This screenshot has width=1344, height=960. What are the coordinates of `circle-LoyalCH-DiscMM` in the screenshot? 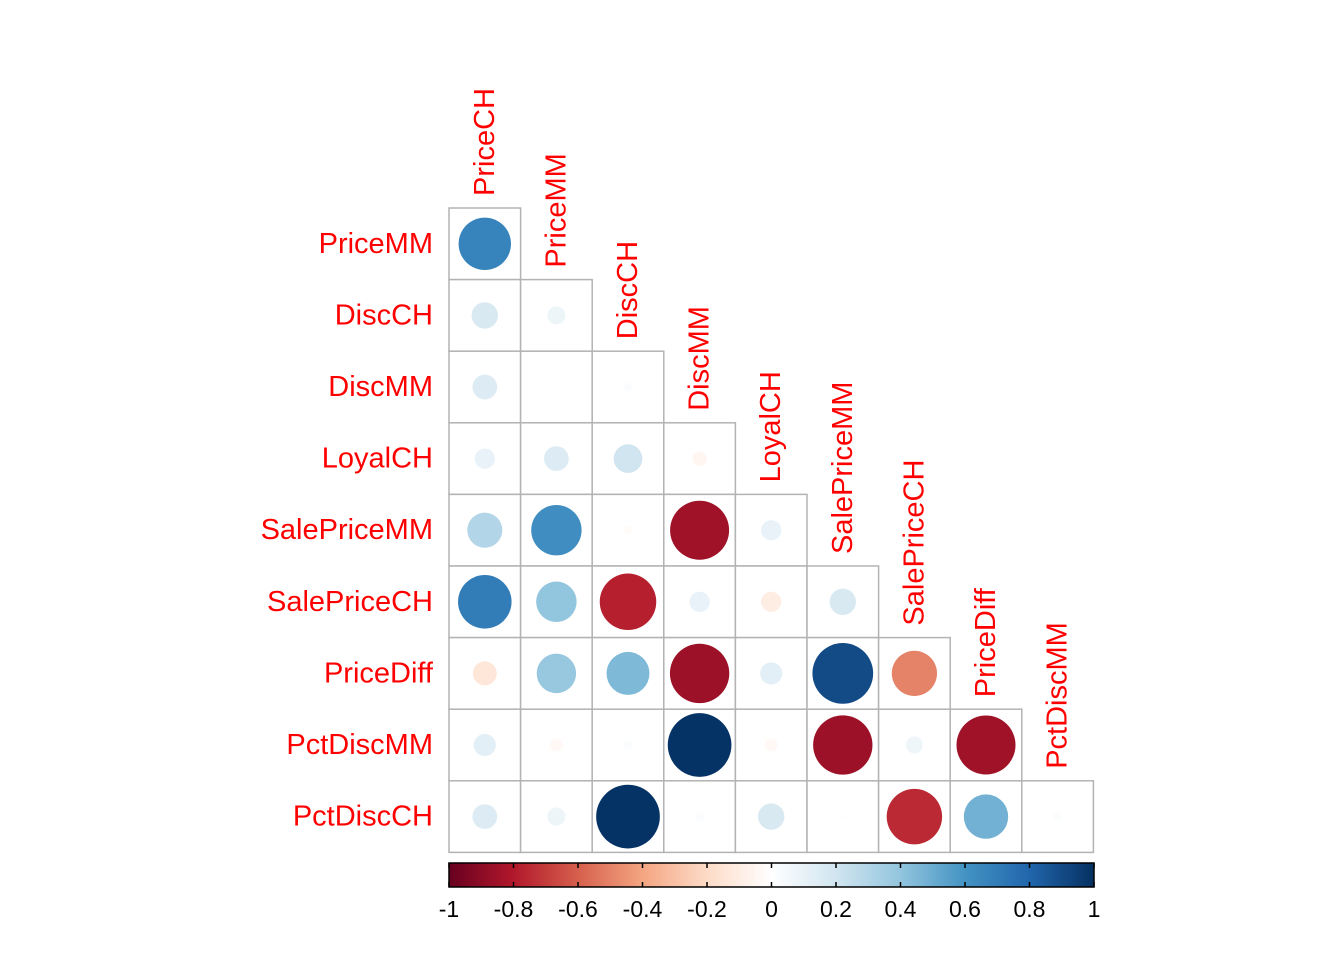 It's located at (699, 458).